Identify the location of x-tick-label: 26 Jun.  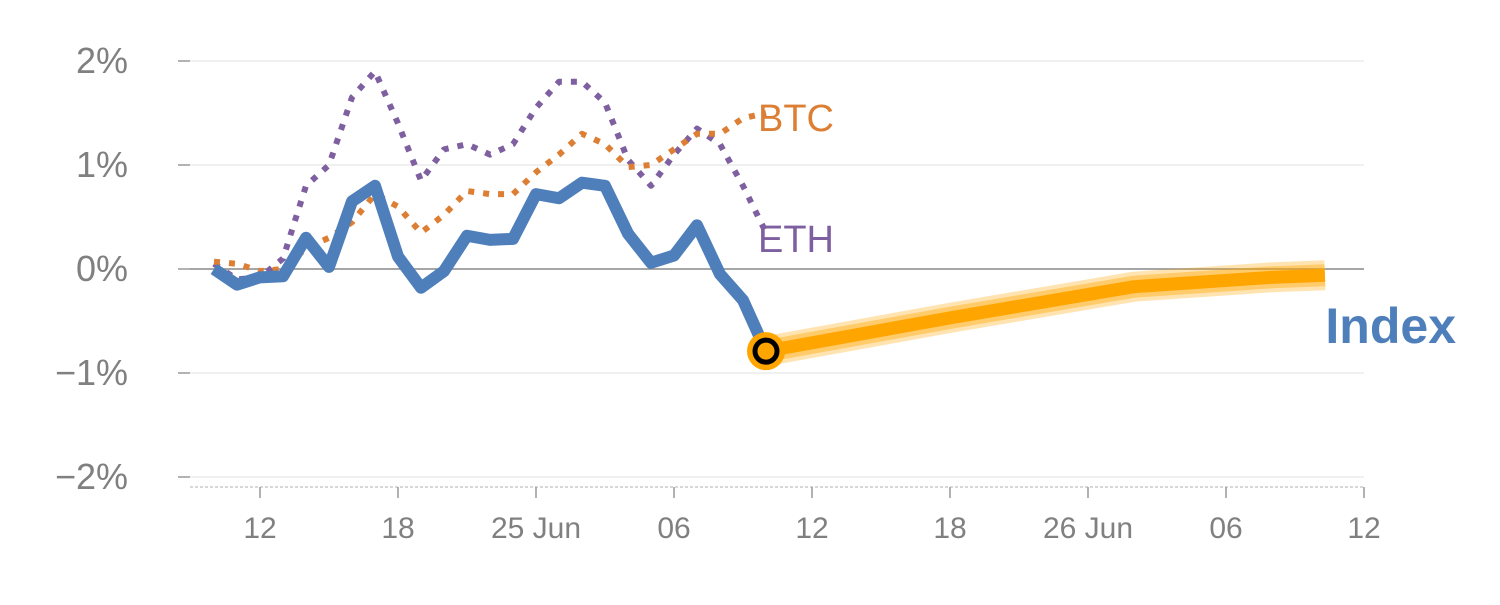
(1088, 528).